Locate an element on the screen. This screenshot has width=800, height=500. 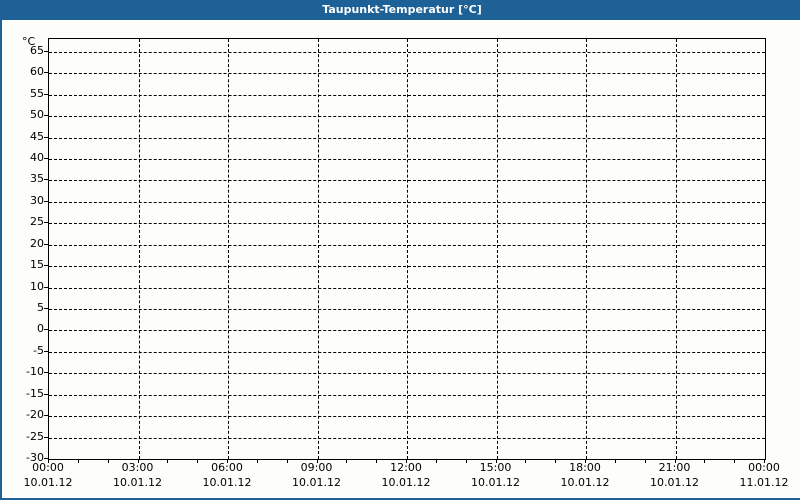
y-axis-tick-label: 45 is located at coordinates (37, 136).